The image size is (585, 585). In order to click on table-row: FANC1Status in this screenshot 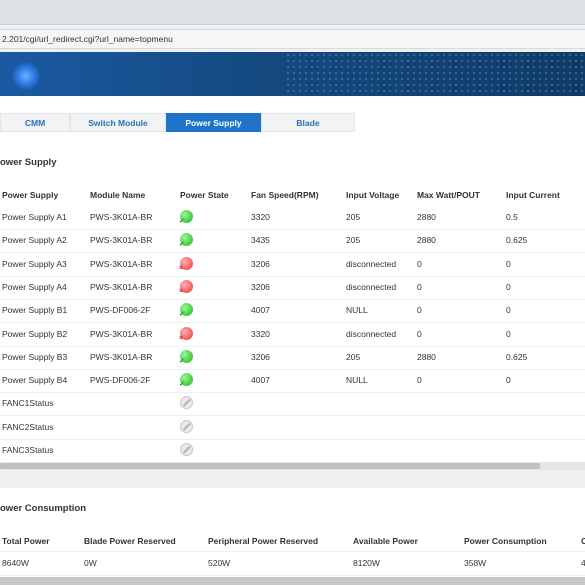, I will do `click(292, 404)`.